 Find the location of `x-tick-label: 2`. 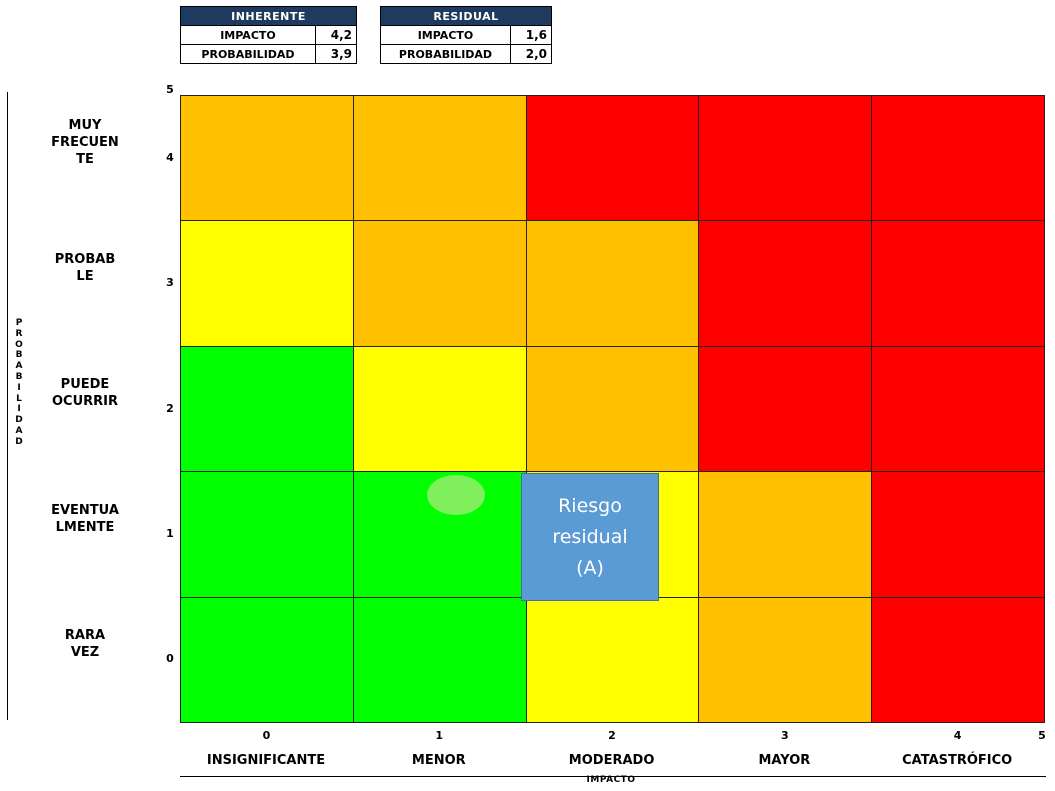

x-tick-label: 2 is located at coordinates (612, 735).